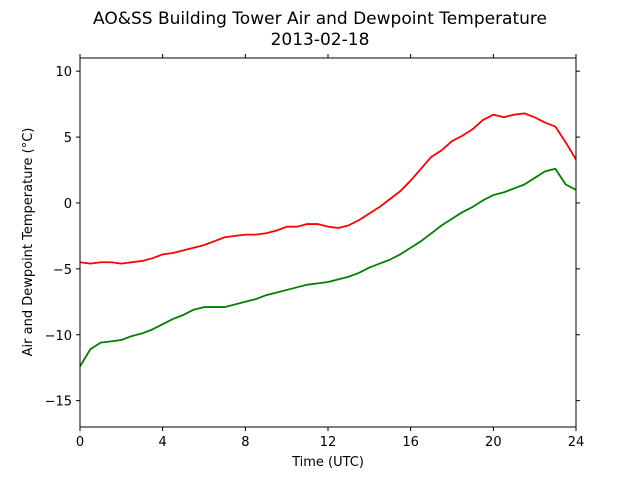  Describe the element at coordinates (63, 72) in the screenshot. I see `y-tick-label: 10` at that location.